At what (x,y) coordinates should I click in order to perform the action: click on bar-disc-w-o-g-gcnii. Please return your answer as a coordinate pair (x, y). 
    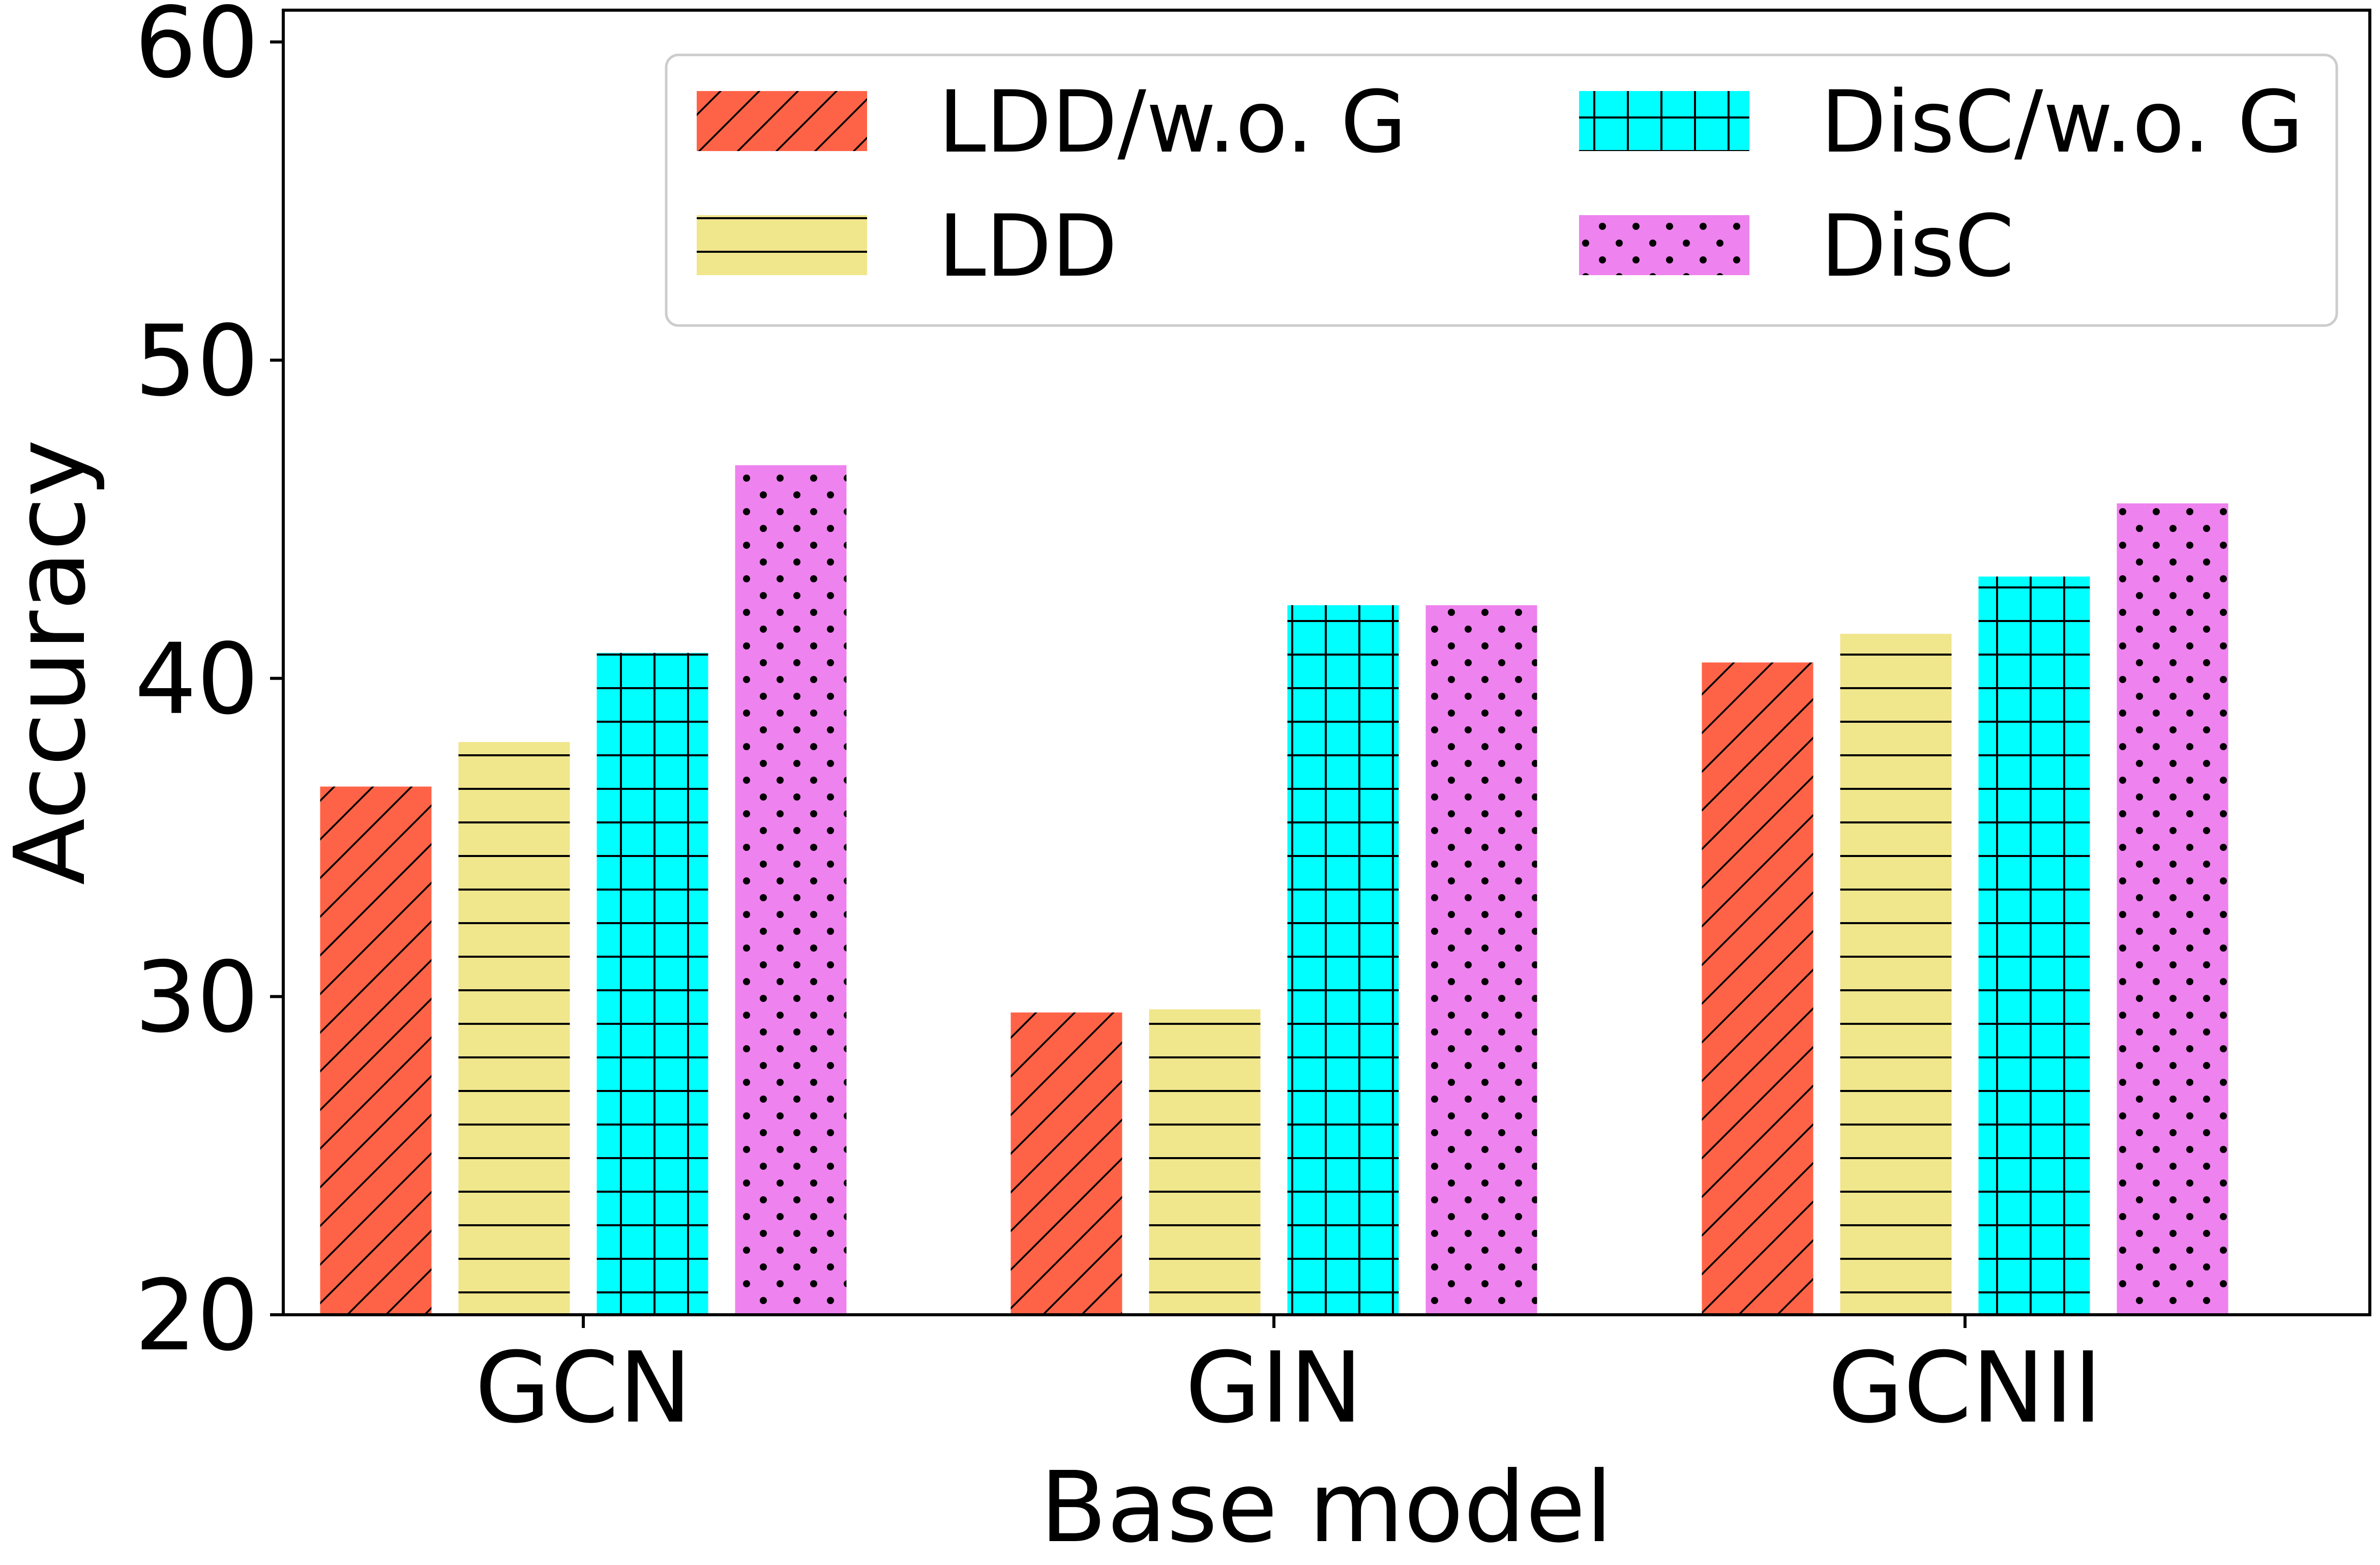
    Looking at the image, I should click on (2034, 945).